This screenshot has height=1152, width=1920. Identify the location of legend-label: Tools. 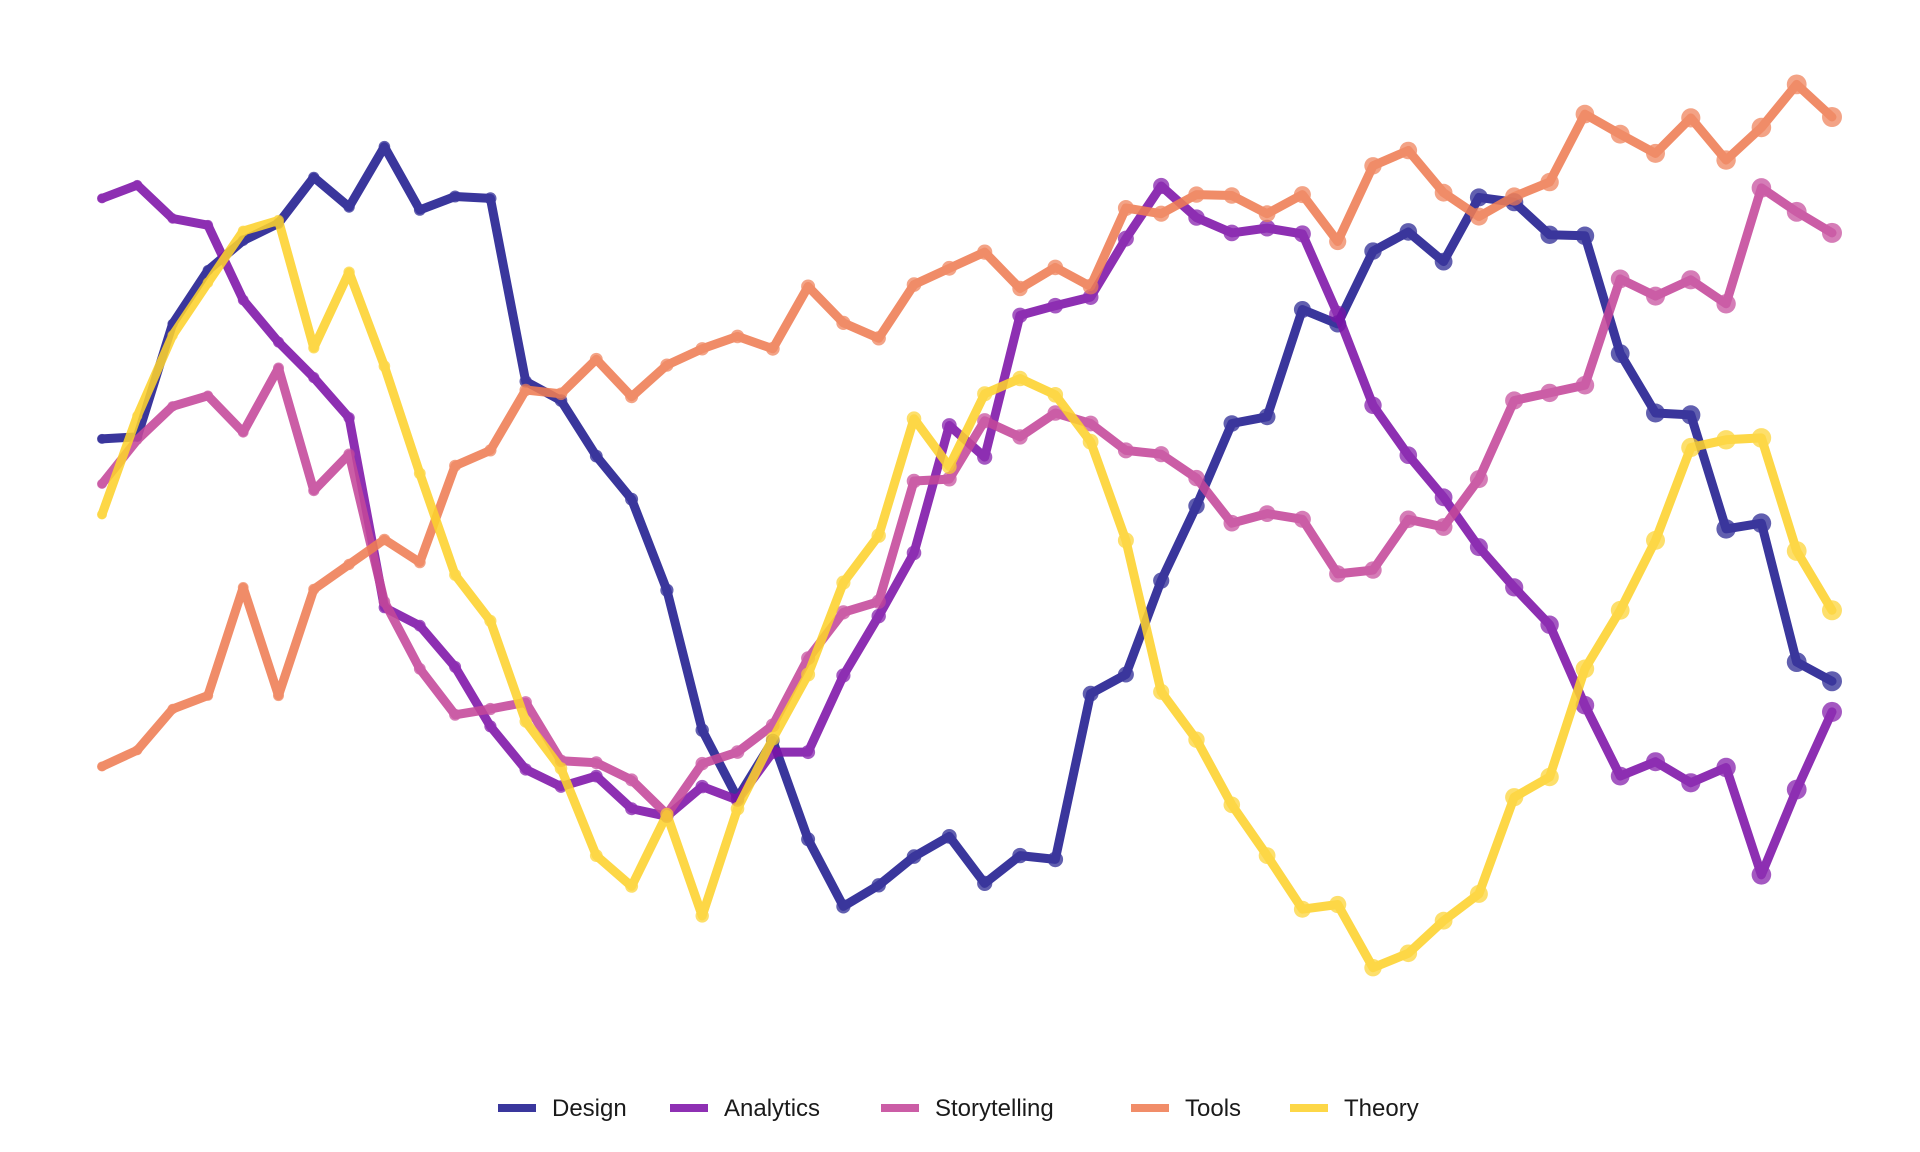
(1213, 1108).